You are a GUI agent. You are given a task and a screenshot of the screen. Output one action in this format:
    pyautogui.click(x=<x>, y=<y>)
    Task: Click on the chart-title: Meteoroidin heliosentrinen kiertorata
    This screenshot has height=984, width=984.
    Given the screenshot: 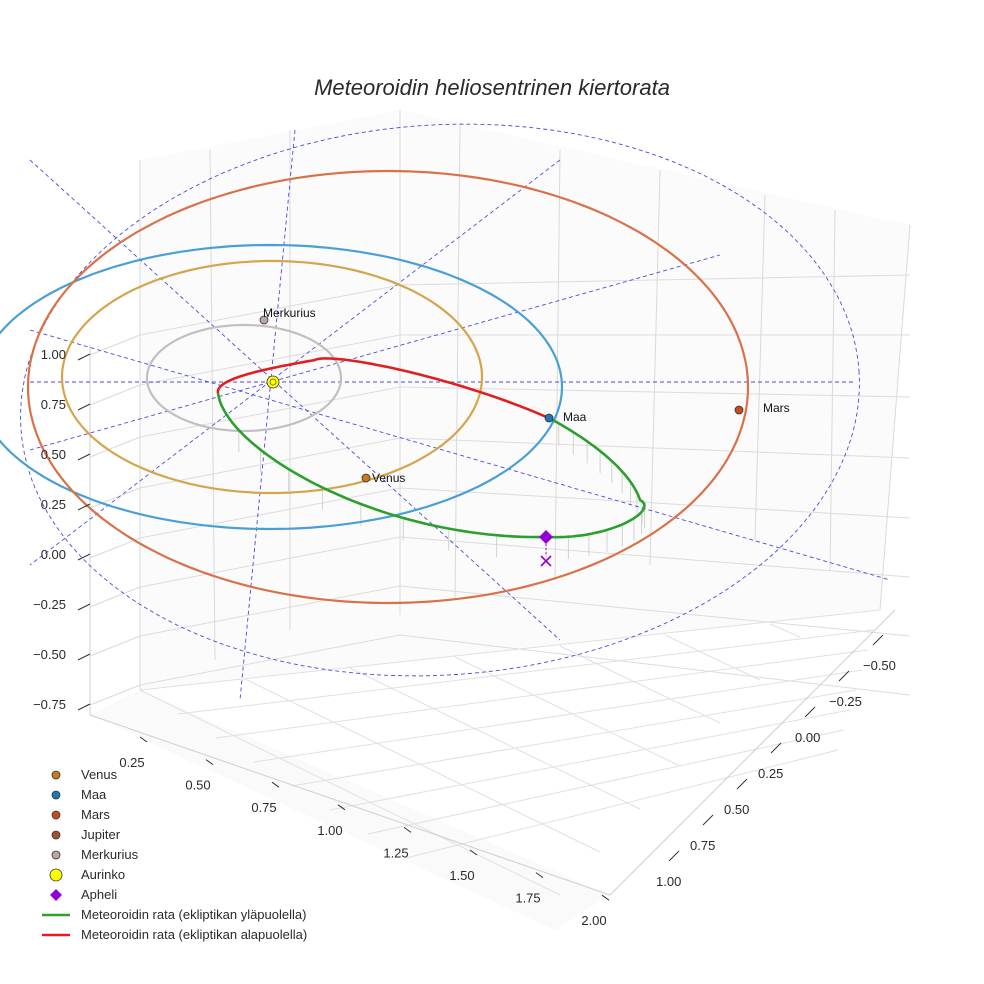 What is the action you would take?
    pyautogui.click(x=492, y=87)
    